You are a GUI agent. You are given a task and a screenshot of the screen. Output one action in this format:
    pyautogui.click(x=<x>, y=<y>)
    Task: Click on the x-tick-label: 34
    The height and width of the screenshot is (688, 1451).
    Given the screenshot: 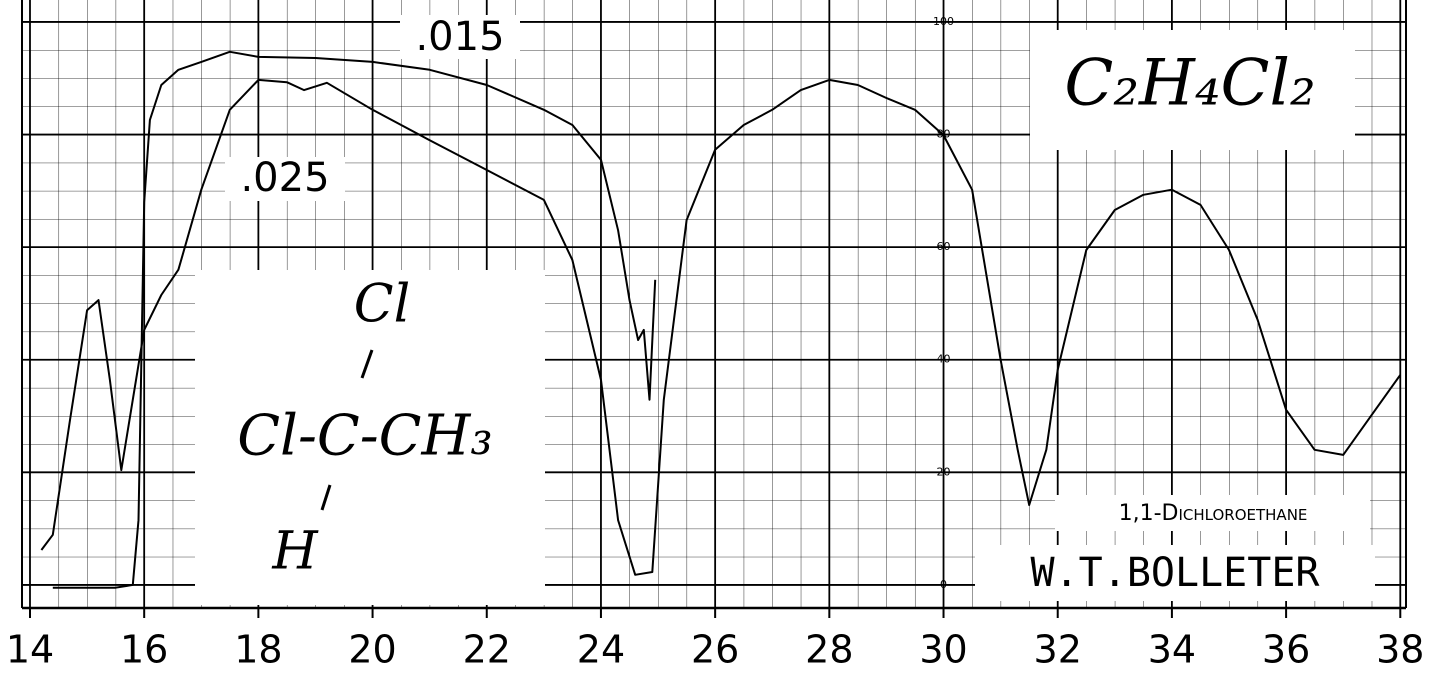 What is the action you would take?
    pyautogui.click(x=1172, y=650)
    